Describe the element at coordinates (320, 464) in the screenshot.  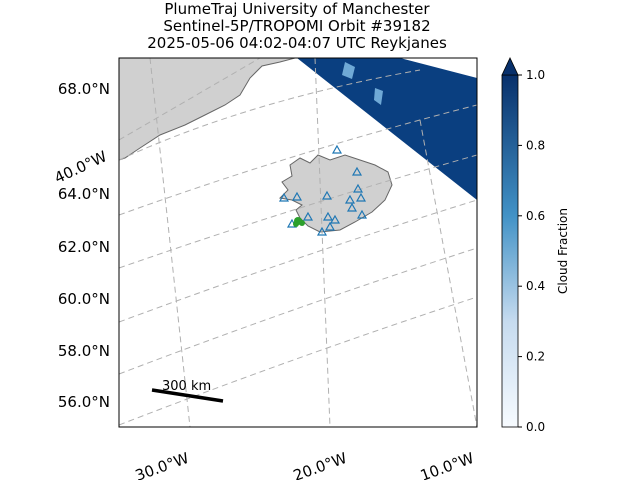
I see `lon-label: 20.0°W` at that location.